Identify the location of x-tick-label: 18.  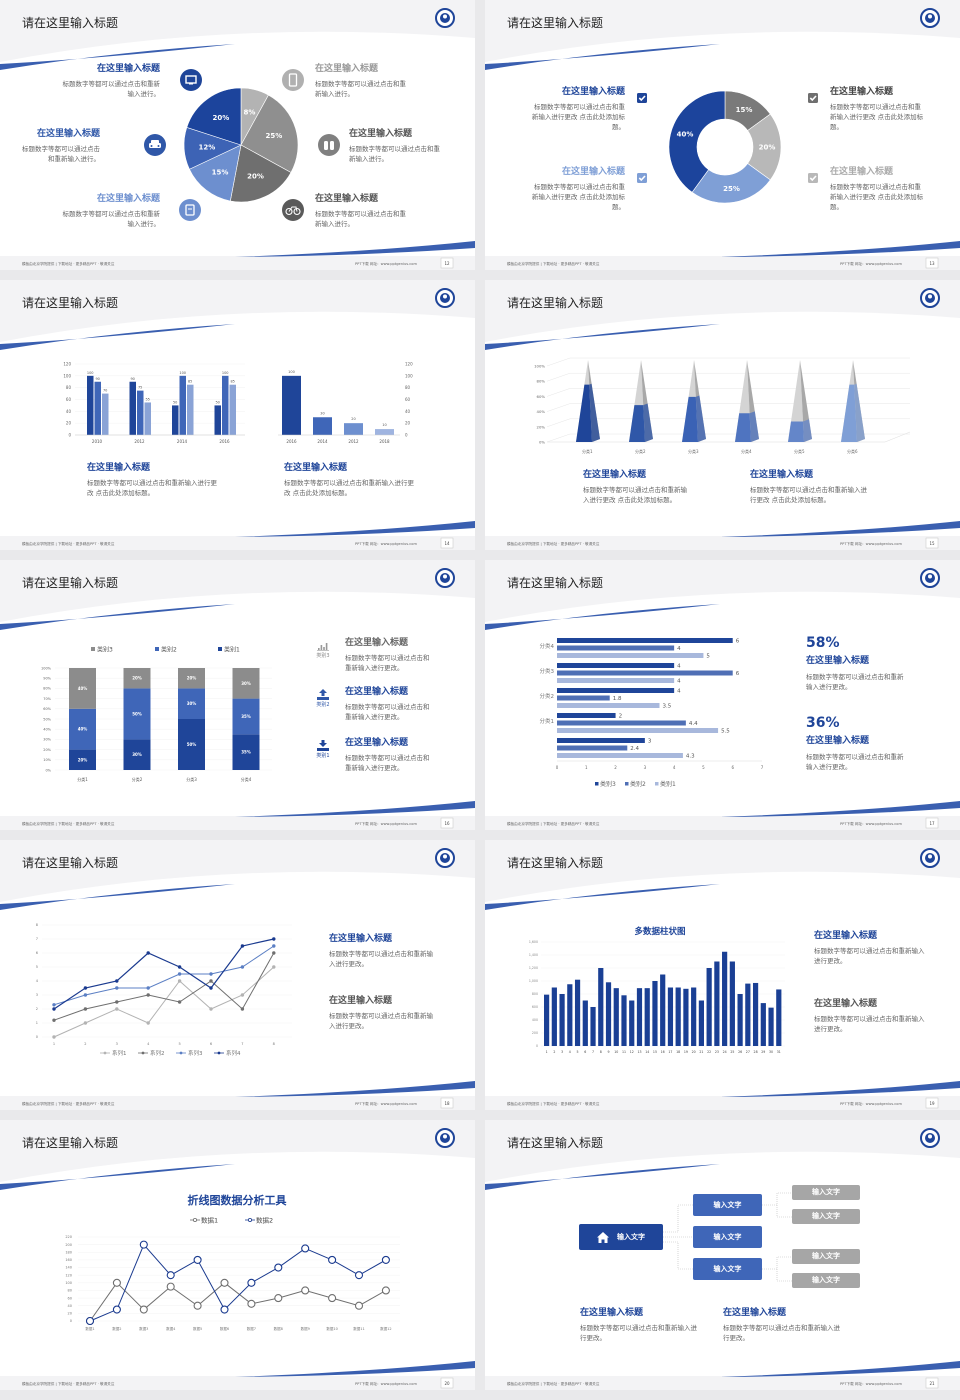
(678, 1052).